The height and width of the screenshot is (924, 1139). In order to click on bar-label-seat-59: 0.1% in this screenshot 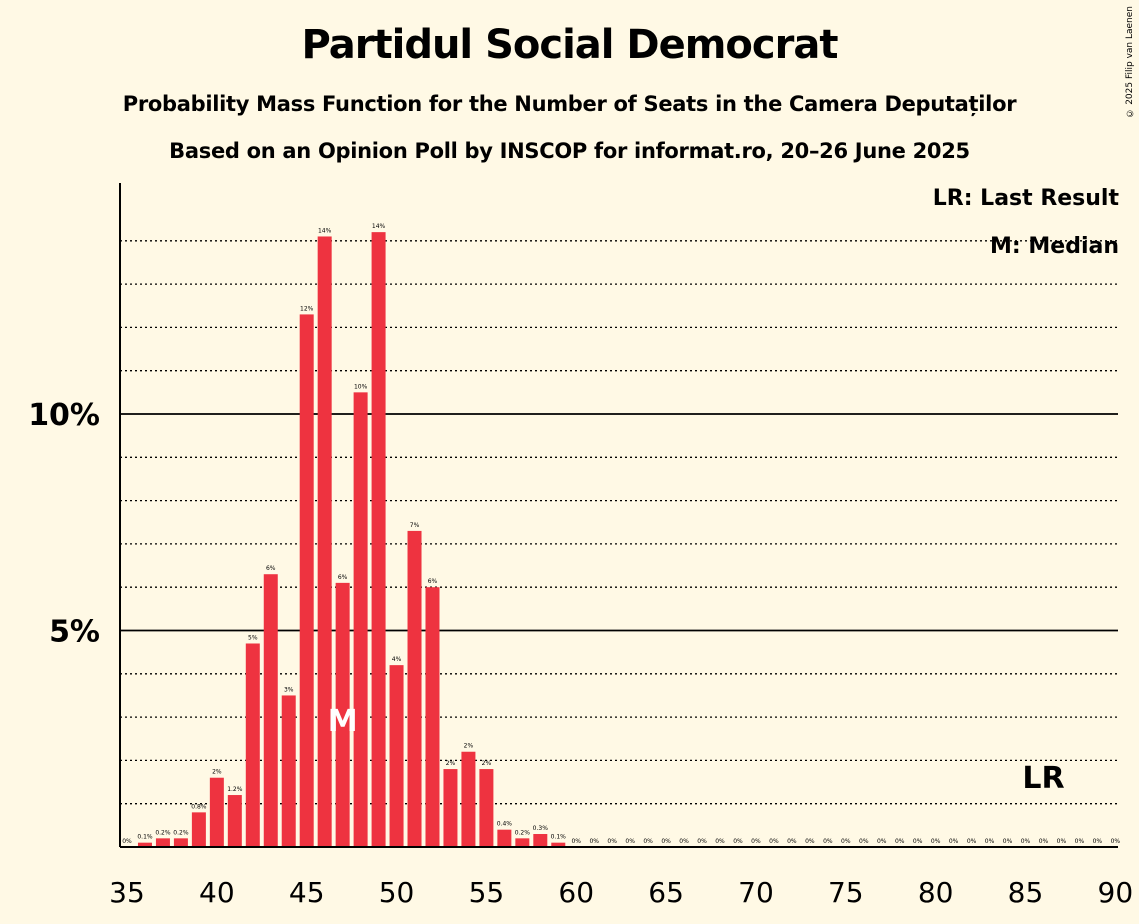, I will do `click(559, 837)`.